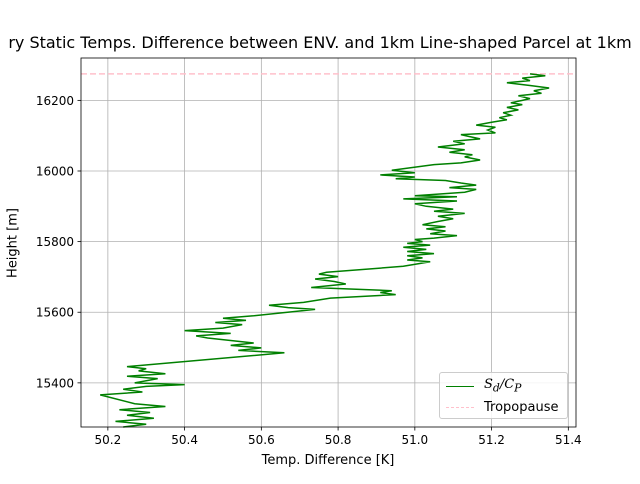 Image resolution: width=640 pixels, height=484 pixels. What do you see at coordinates (503, 395) in the screenshot?
I see `legend: Sd/CP Tropopause` at bounding box center [503, 395].